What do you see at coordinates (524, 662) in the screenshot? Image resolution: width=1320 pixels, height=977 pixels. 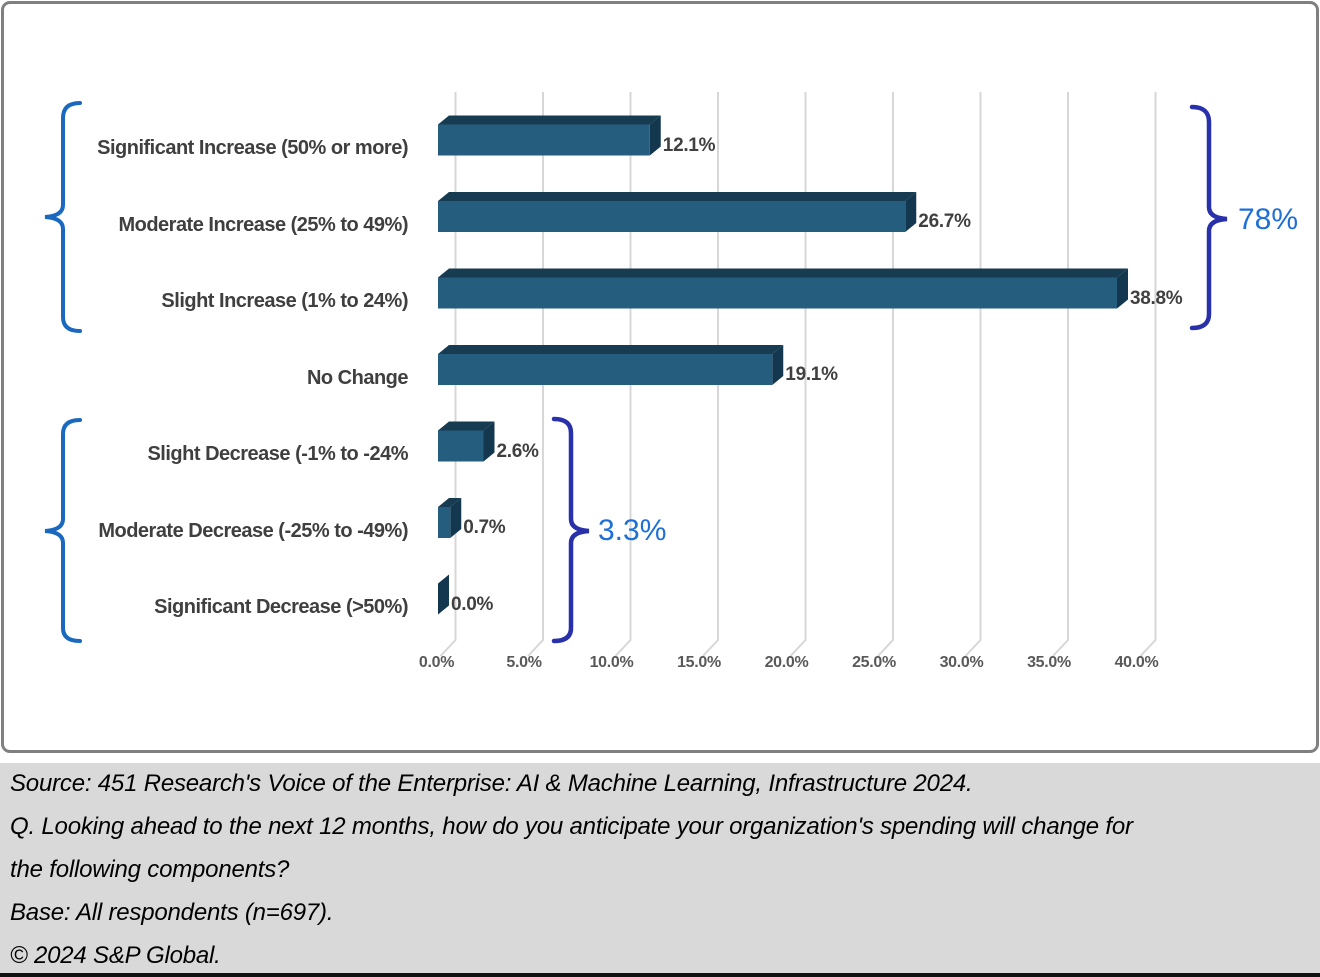 I see `x-axis-tick-label: 5.0%` at bounding box center [524, 662].